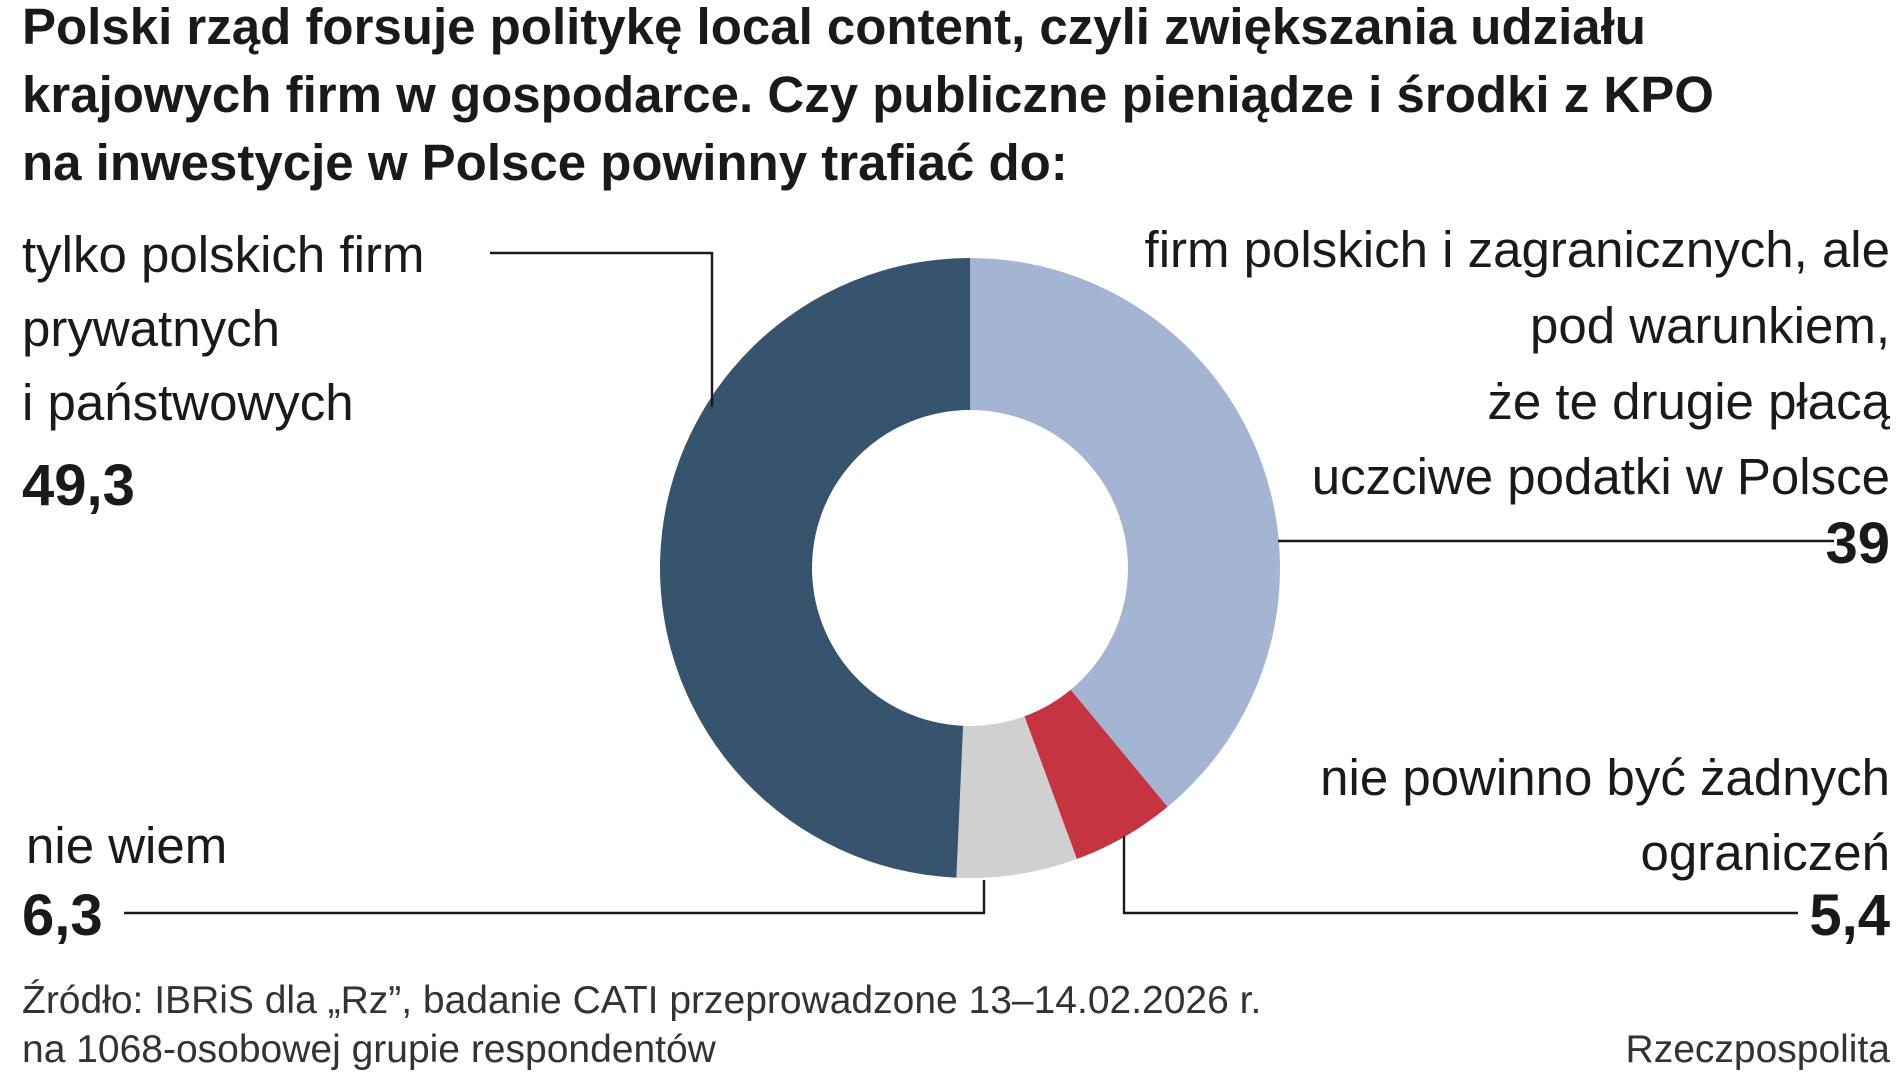 The image size is (1903, 1080). I want to click on label-no-restrictions: nie powinno być żadnych ograniczeń 5,4, so click(1605, 848).